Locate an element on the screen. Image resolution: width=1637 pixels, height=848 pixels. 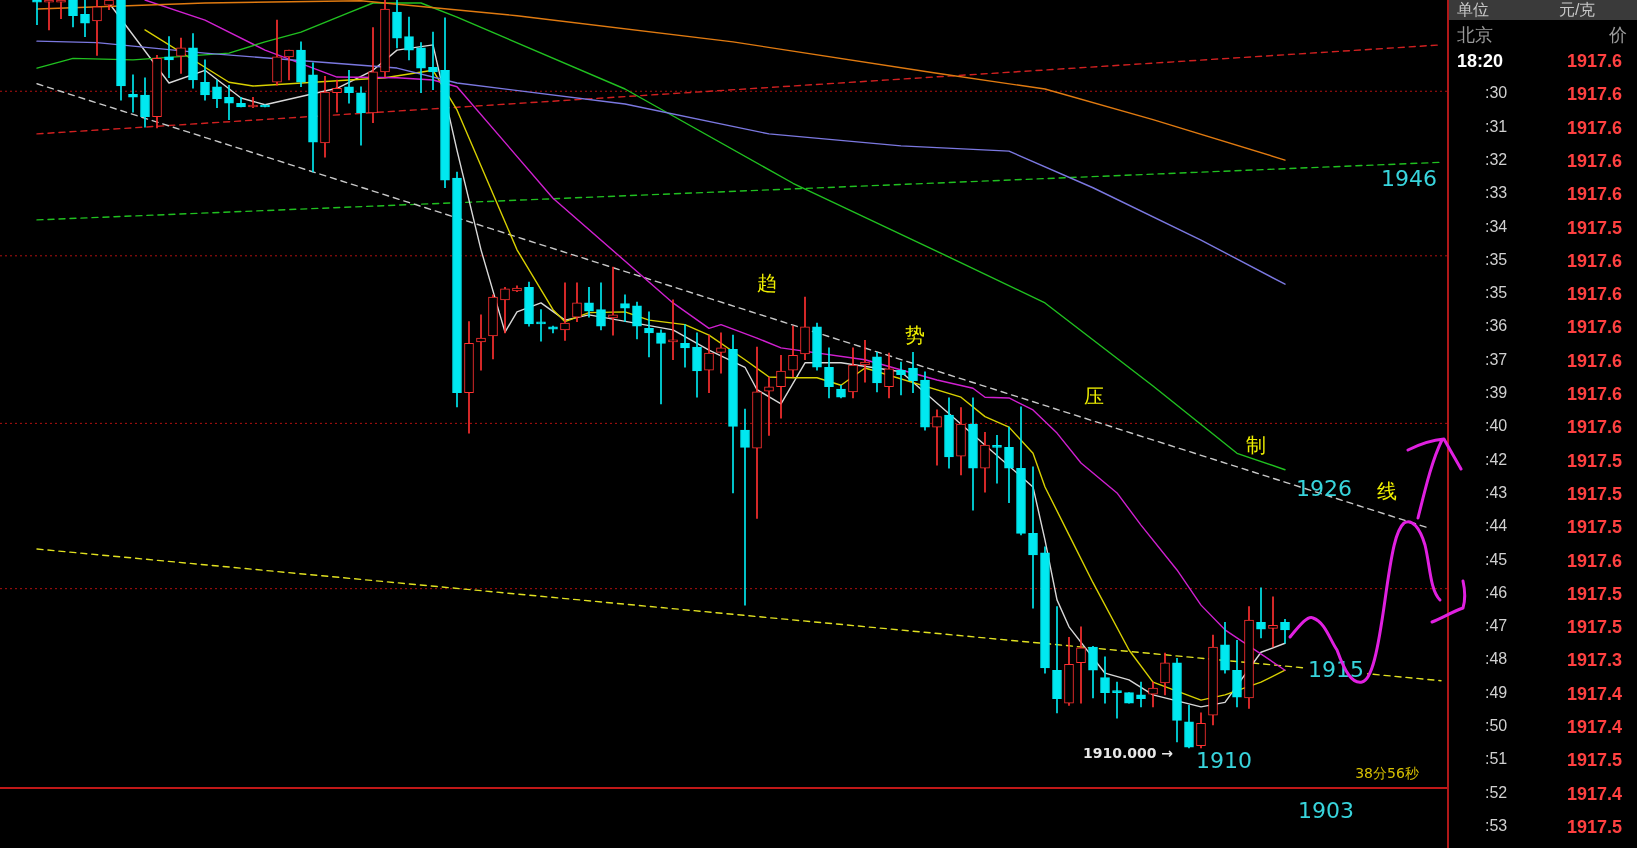
text: :32 is located at coordinates (1496, 159).